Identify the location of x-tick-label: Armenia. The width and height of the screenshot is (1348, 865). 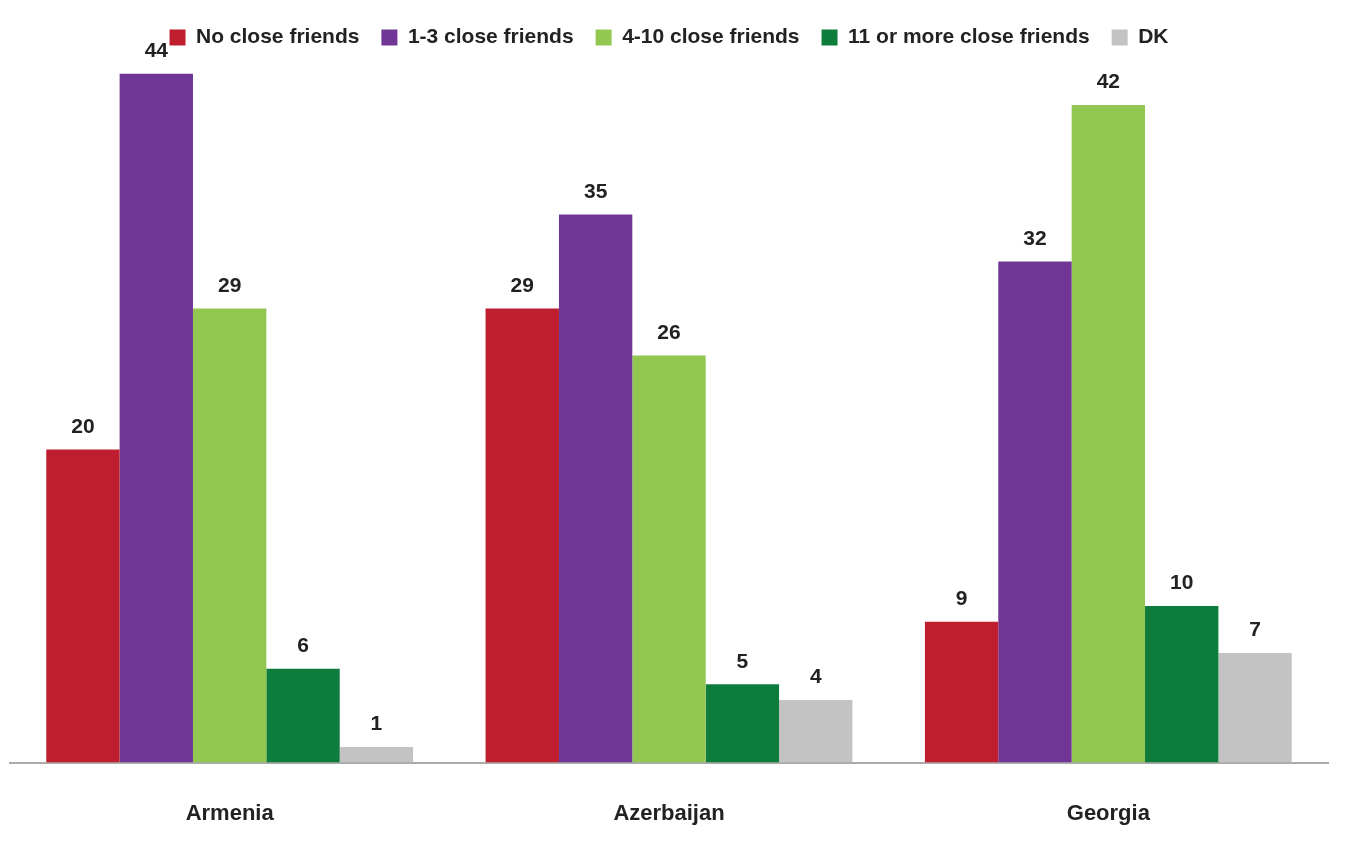
(230, 812).